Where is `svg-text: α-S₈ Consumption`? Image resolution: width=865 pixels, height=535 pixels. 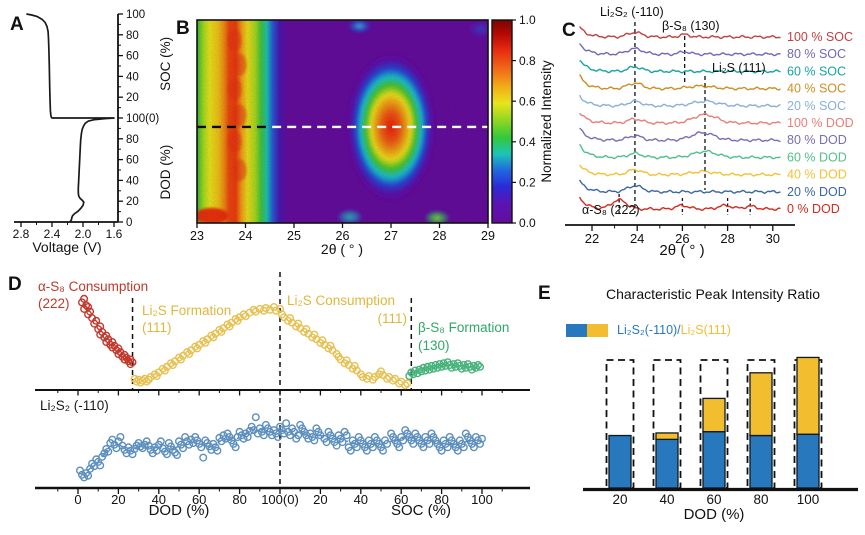 svg-text: α-S₈ Consumption is located at coordinates (93, 286).